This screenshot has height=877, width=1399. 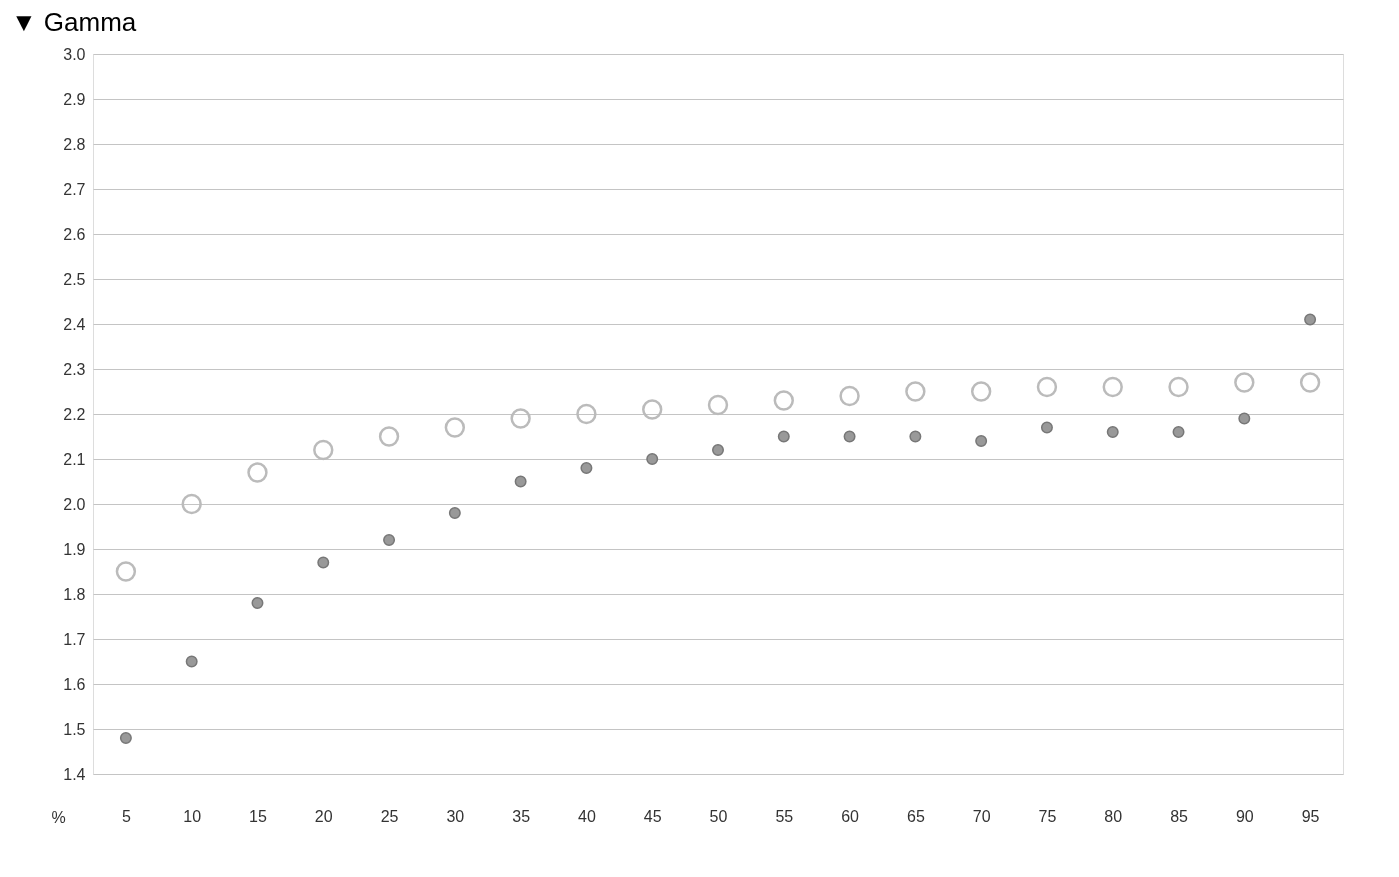 What do you see at coordinates (74, 549) in the screenshot?
I see `y-tick-label: 1.9` at bounding box center [74, 549].